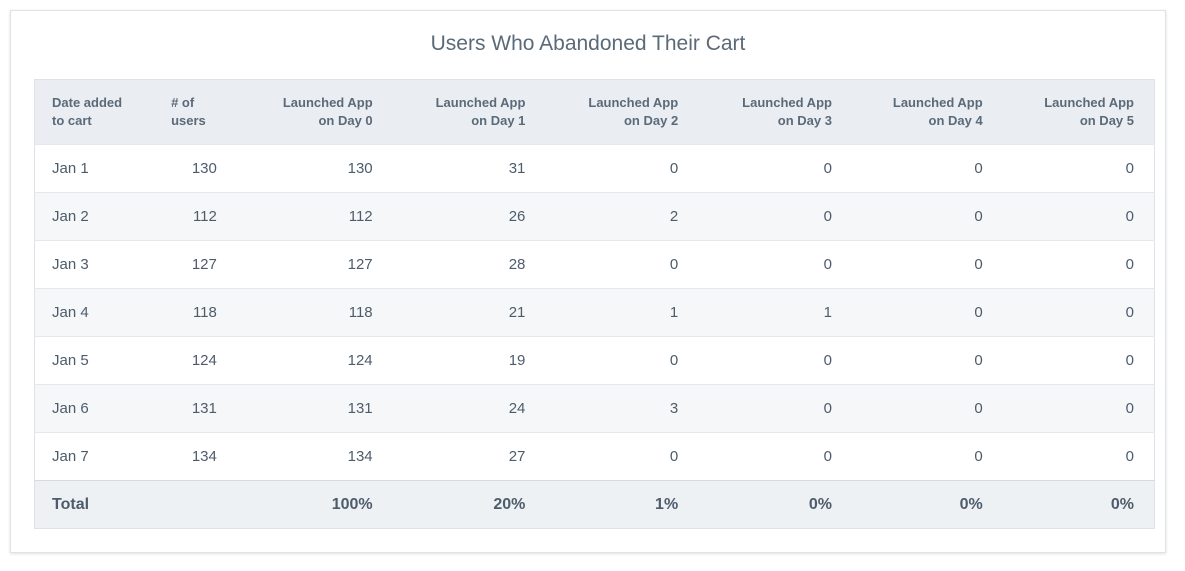  Describe the element at coordinates (517, 456) in the screenshot. I see `table-cell: 27` at that location.